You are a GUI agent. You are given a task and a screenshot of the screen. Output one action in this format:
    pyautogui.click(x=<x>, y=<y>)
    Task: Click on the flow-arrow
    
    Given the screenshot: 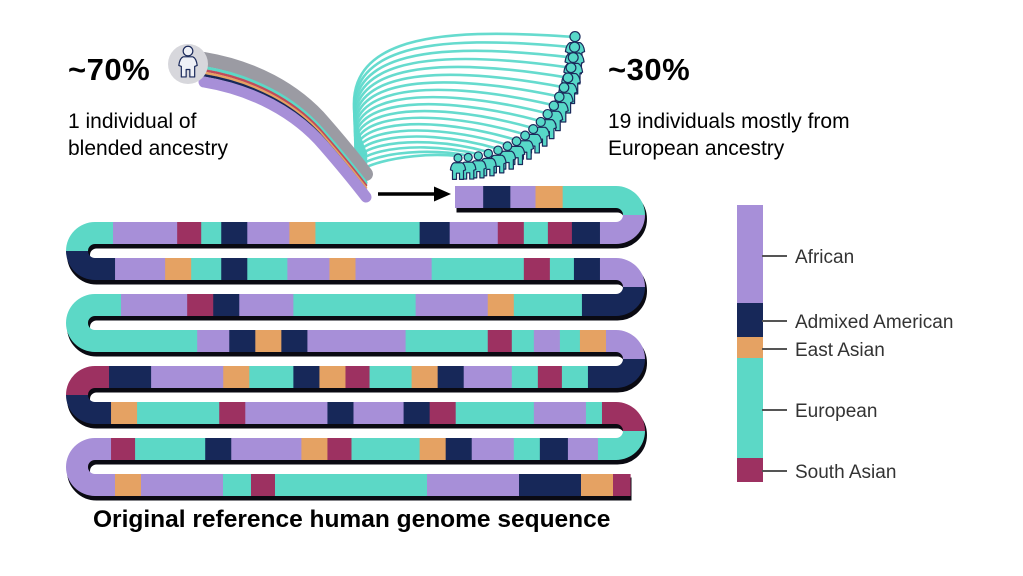 What is the action you would take?
    pyautogui.click(x=414, y=194)
    